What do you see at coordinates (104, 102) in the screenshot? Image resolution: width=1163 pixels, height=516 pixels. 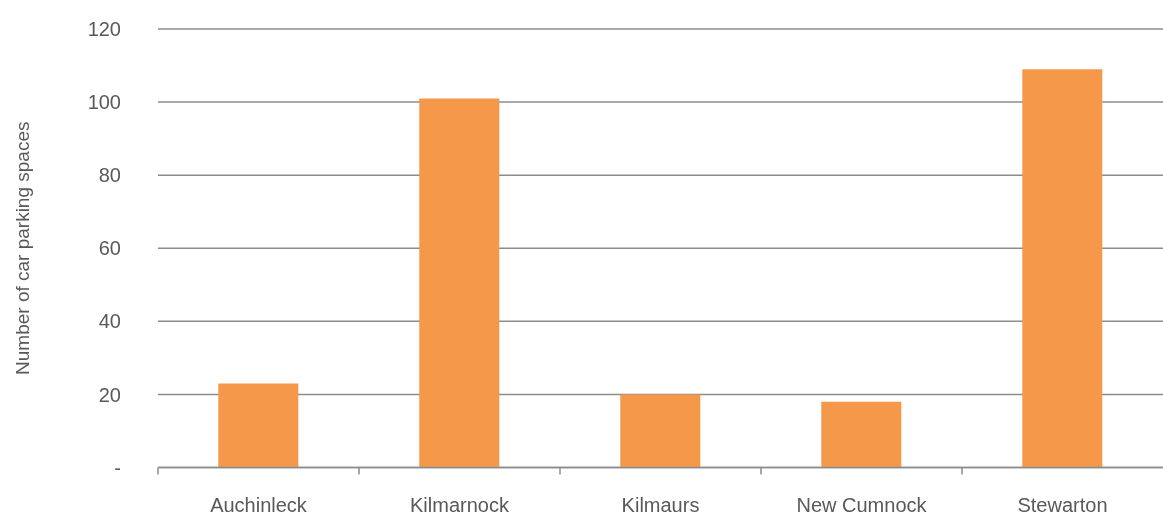 I see `y-tick-label: 100` at bounding box center [104, 102].